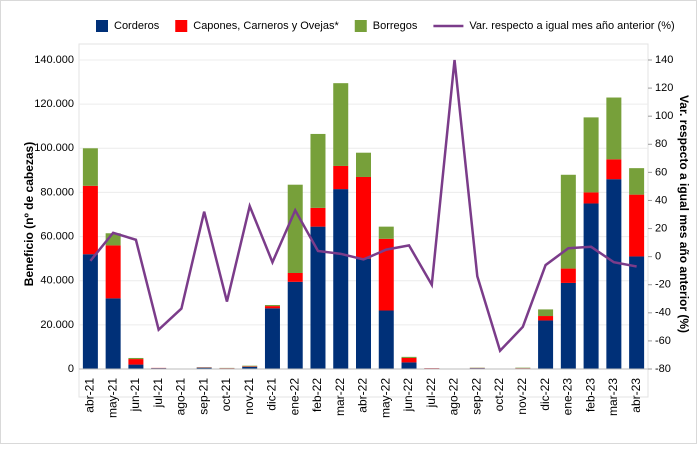 This screenshot has height=449, width=697. I want to click on legend-label: Borregos, so click(395, 26).